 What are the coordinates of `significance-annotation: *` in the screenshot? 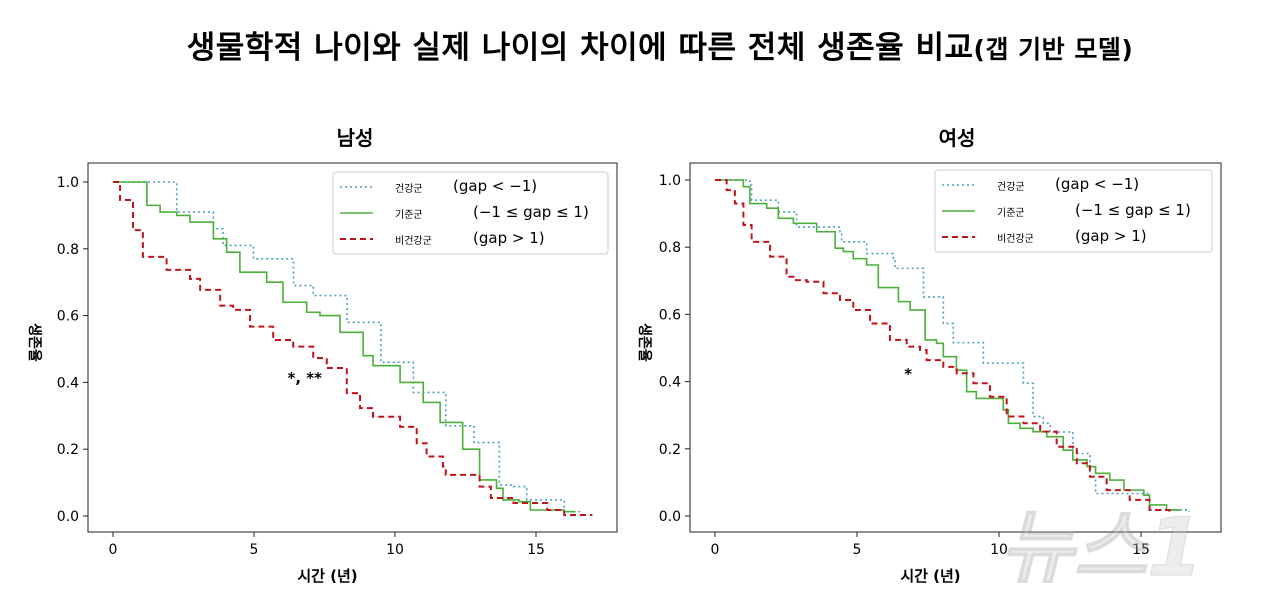 It's located at (908, 374).